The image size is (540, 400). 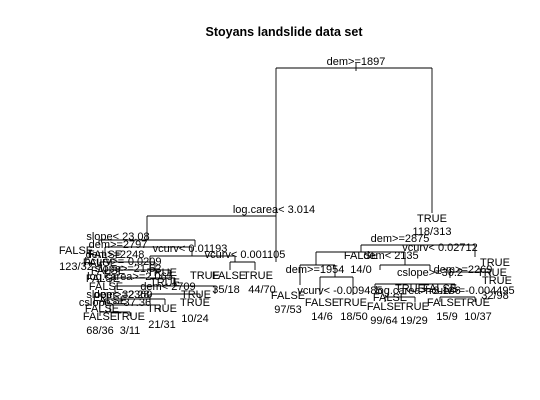 What do you see at coordinates (76, 251) in the screenshot?
I see `leaf-a-class: FALSE` at bounding box center [76, 251].